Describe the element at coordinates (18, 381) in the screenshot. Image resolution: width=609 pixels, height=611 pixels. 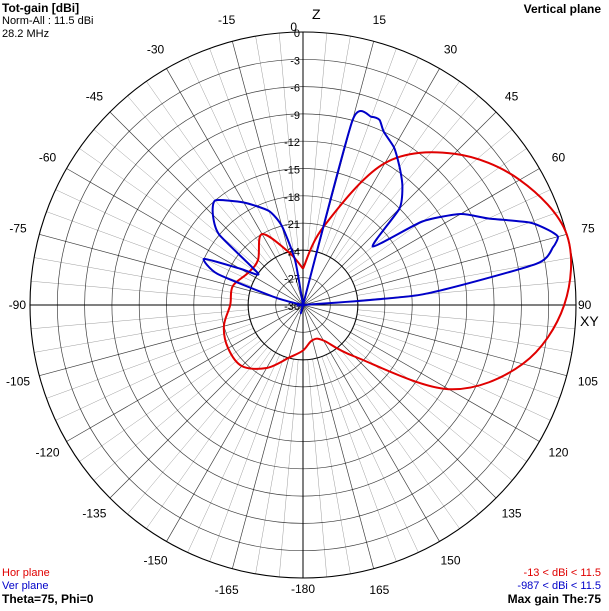
I see `angle-tick-label: -105` at that location.